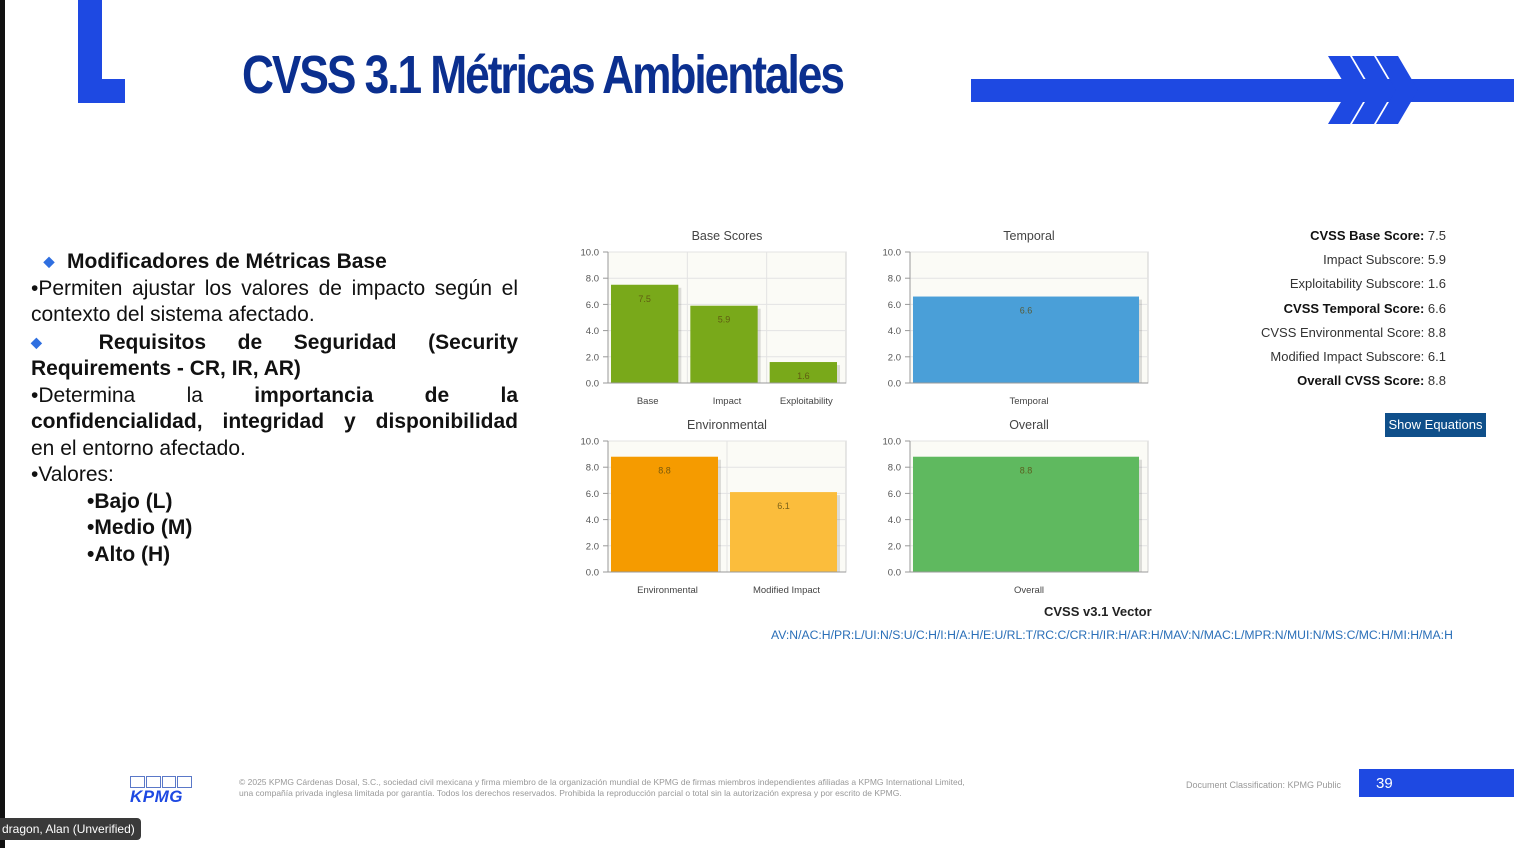 The image size is (1514, 848). Describe the element at coordinates (543, 75) in the screenshot. I see `slide-title: CVSS 3.1 Métricas Ambientales` at that location.